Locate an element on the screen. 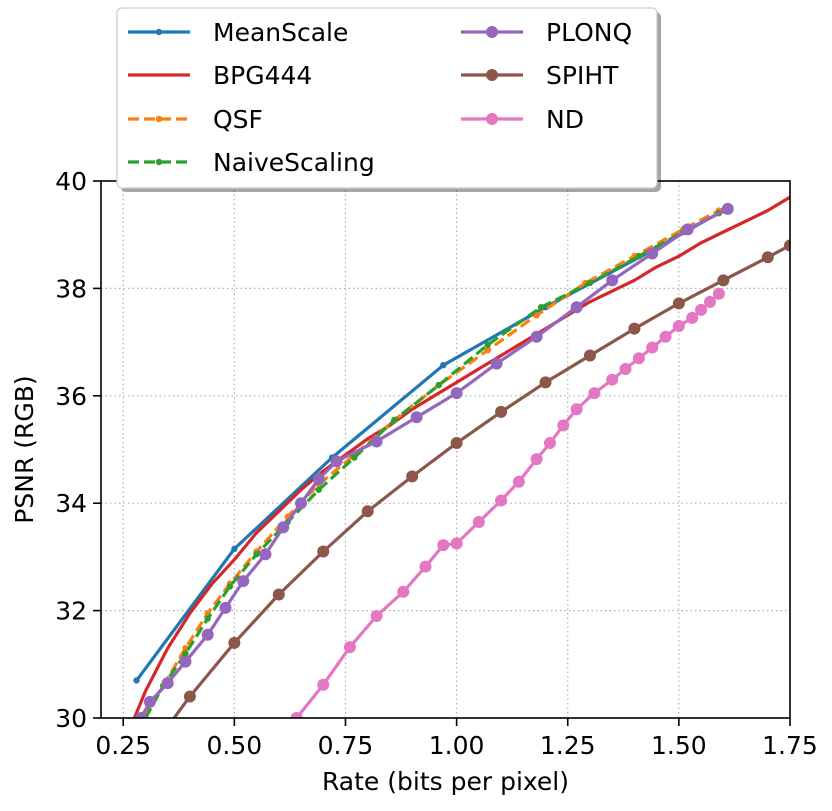  legend-item-nd: ND is located at coordinates (522, 119).